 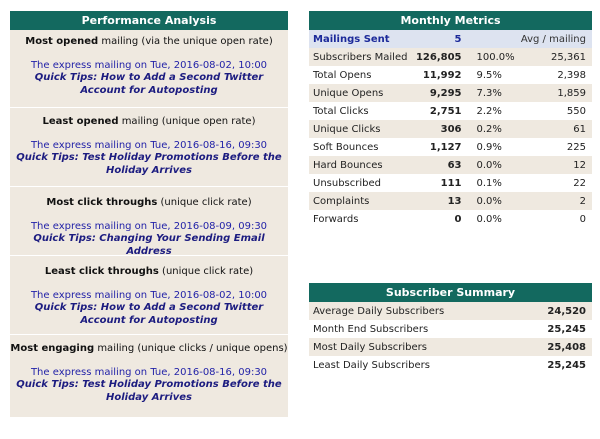 I want to click on metric-percent: 2.2%, so click(x=491, y=111).